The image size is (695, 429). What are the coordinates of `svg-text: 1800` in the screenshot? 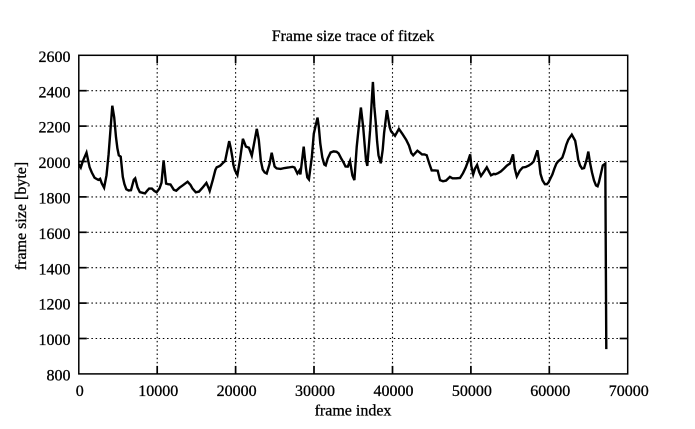 It's located at (55, 199).